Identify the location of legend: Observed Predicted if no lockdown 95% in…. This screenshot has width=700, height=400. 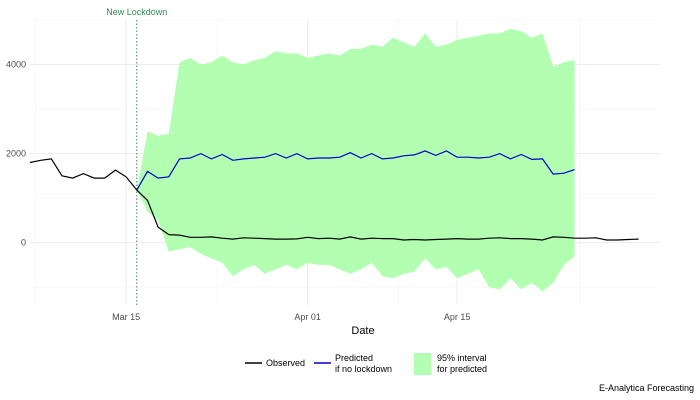
(366, 364).